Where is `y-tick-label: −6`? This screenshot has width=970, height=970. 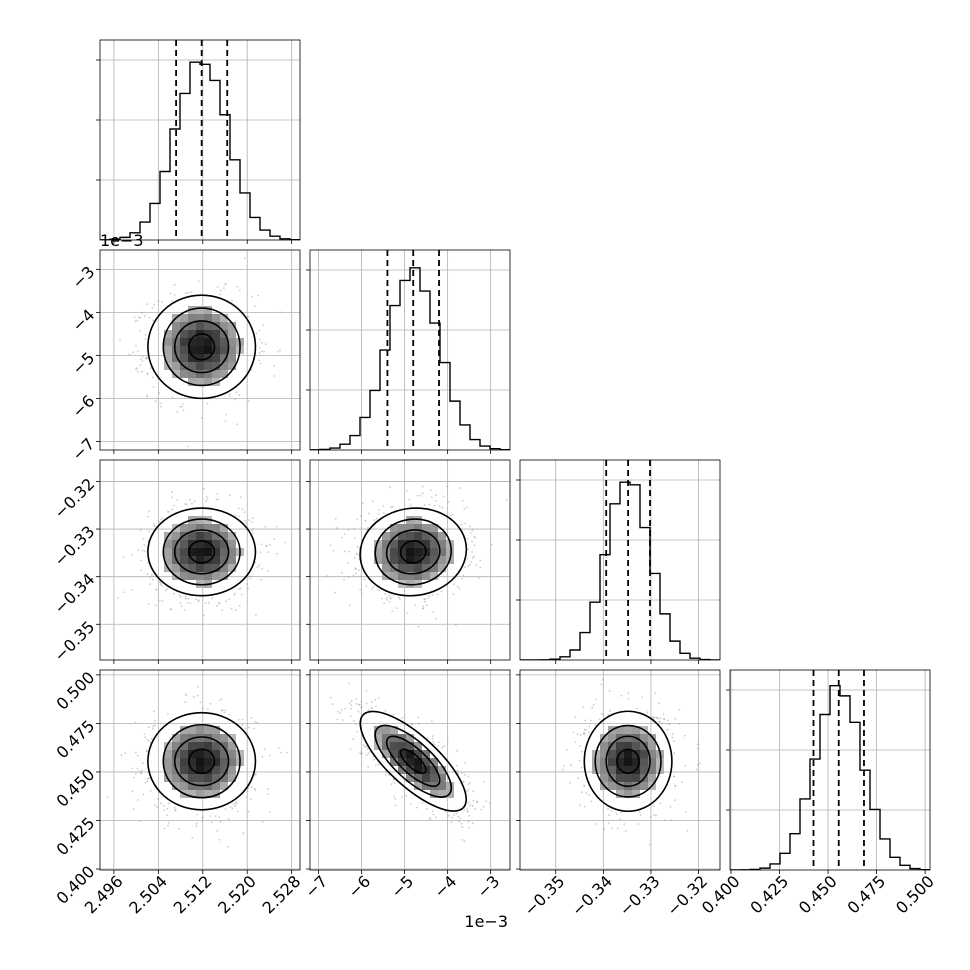
y-tick-label: −6 is located at coordinates (83, 406).